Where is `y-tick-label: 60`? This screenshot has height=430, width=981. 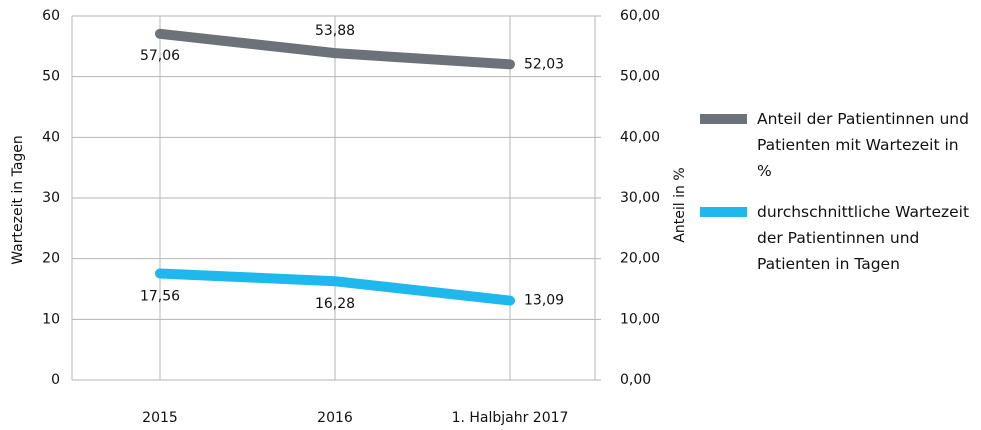 y-tick-label: 60 is located at coordinates (51, 16).